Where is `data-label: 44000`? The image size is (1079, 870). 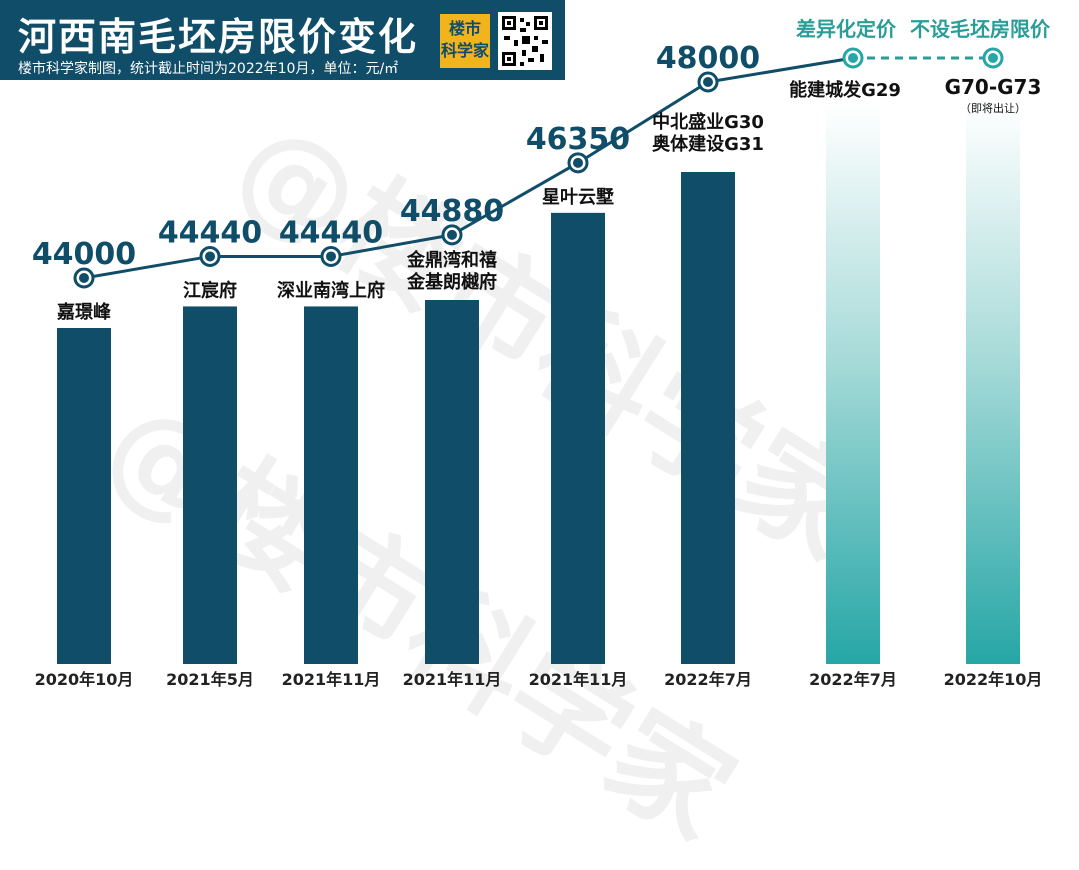
data-label: 44000 is located at coordinates (84, 254).